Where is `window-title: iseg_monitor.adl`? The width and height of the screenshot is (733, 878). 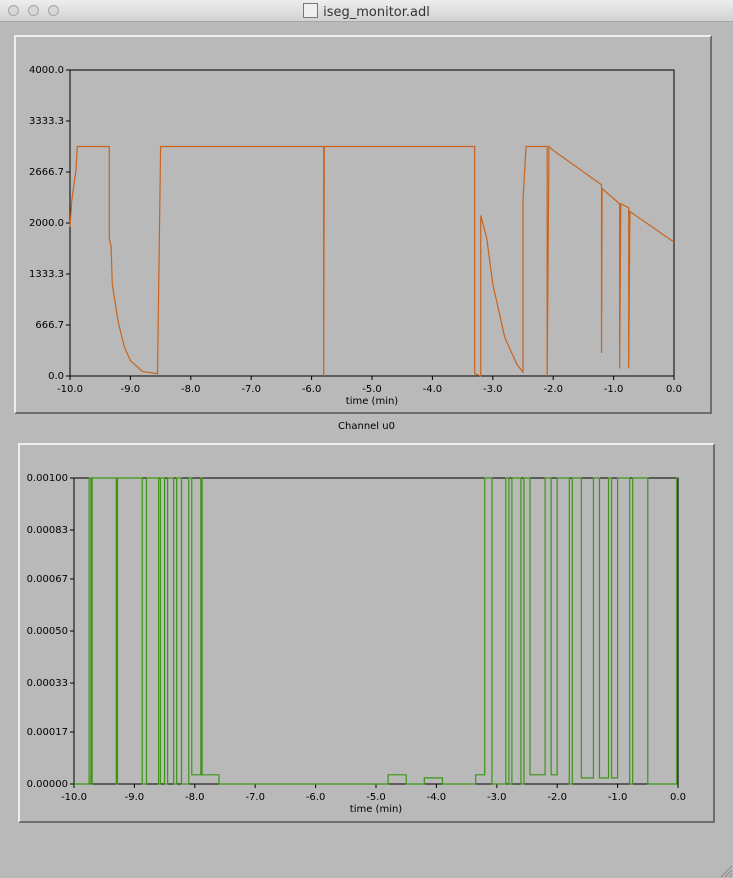 window-title: iseg_monitor.adl is located at coordinates (366, 11).